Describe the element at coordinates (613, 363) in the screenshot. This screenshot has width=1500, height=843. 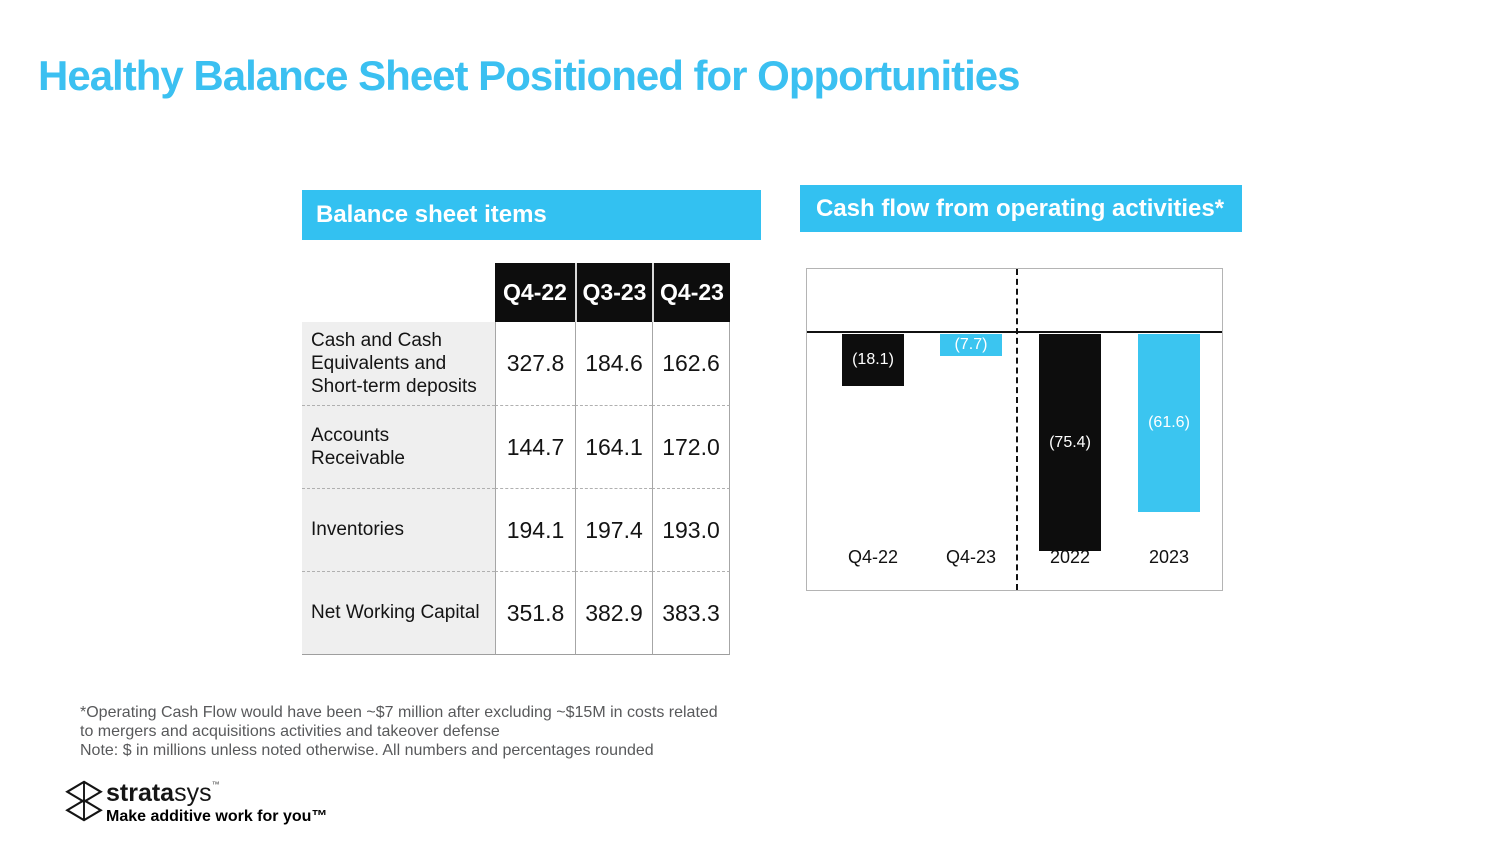
I see `table-cell: 184.6` at that location.